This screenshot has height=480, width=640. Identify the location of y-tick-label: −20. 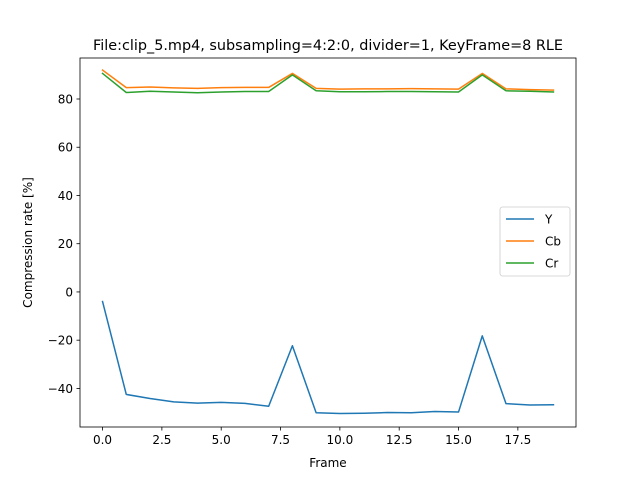
(60, 341).